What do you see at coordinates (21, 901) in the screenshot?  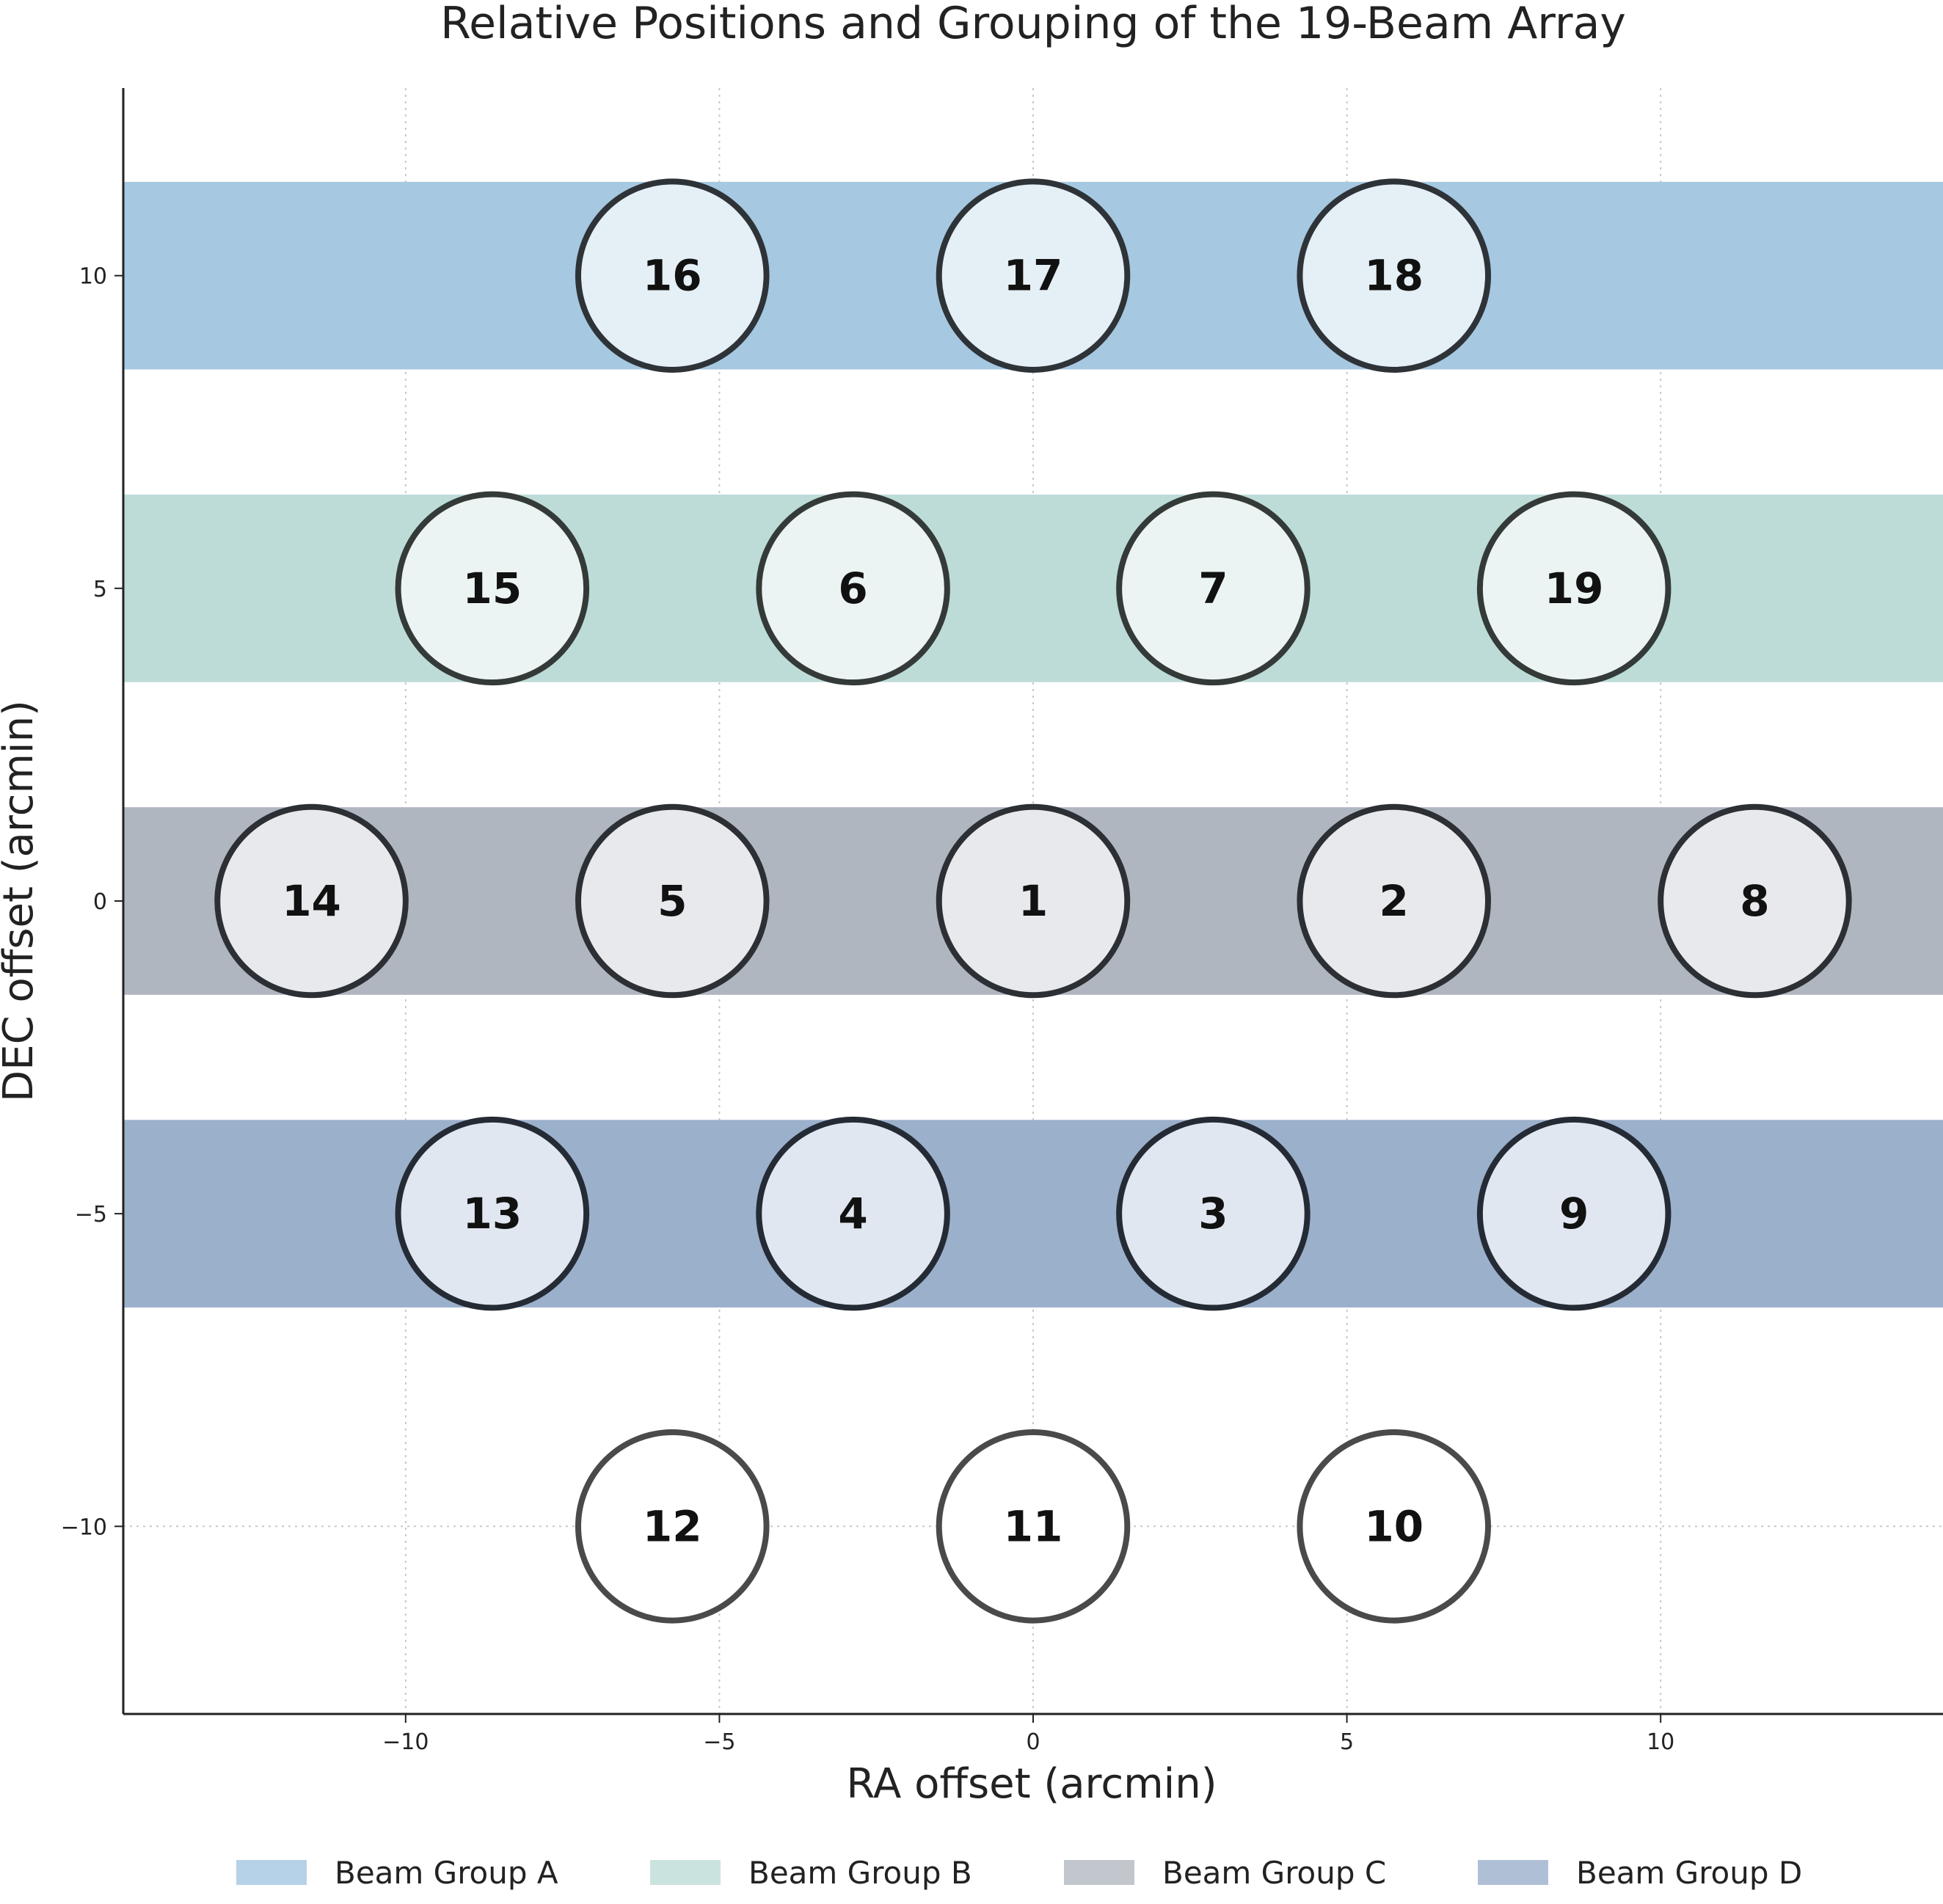 I see `y-axis-label: DEC offset (arcmin)` at bounding box center [21, 901].